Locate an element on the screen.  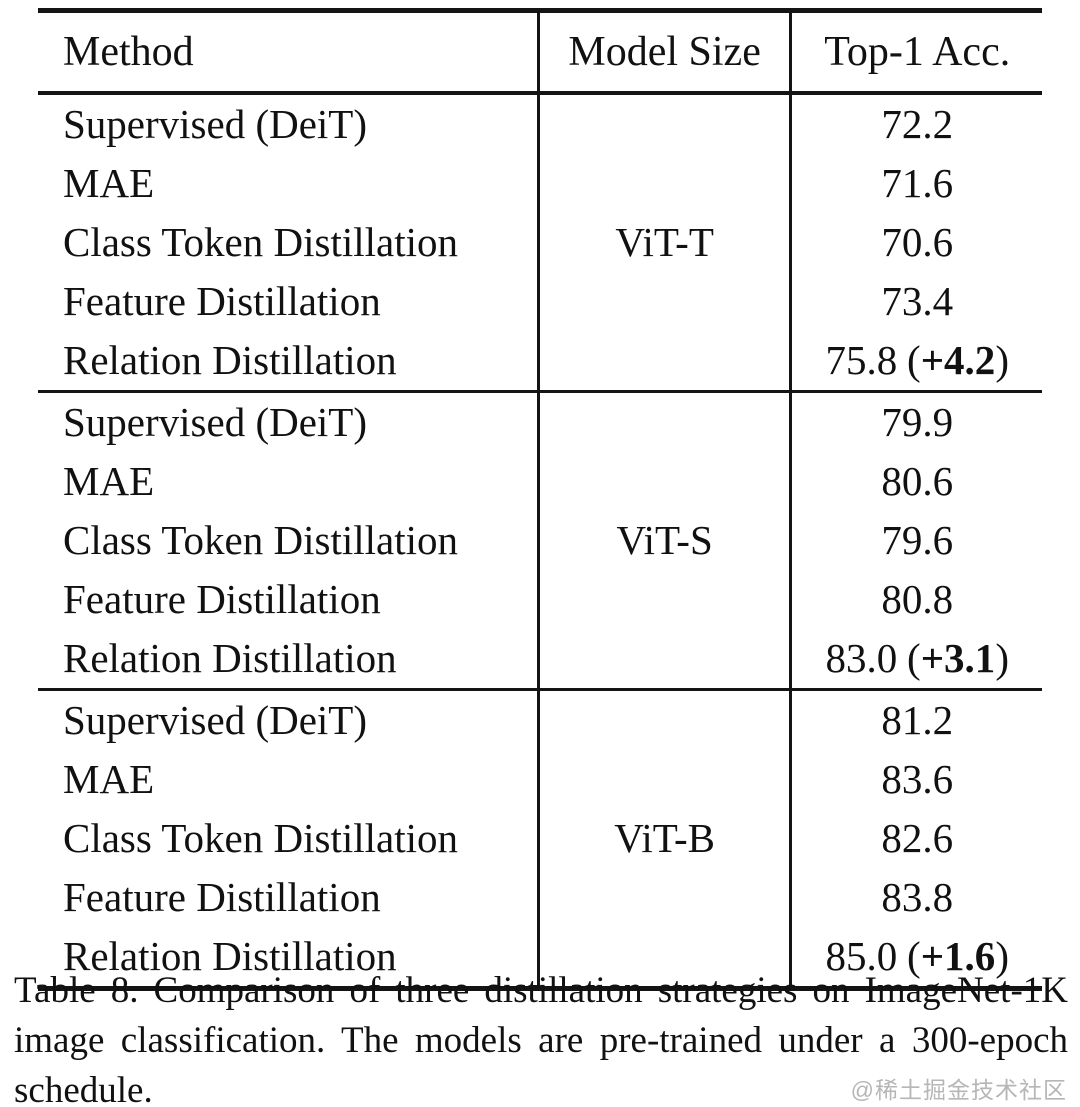
acc-cell: 75.8 (+4.2) is located at coordinates (916, 361).